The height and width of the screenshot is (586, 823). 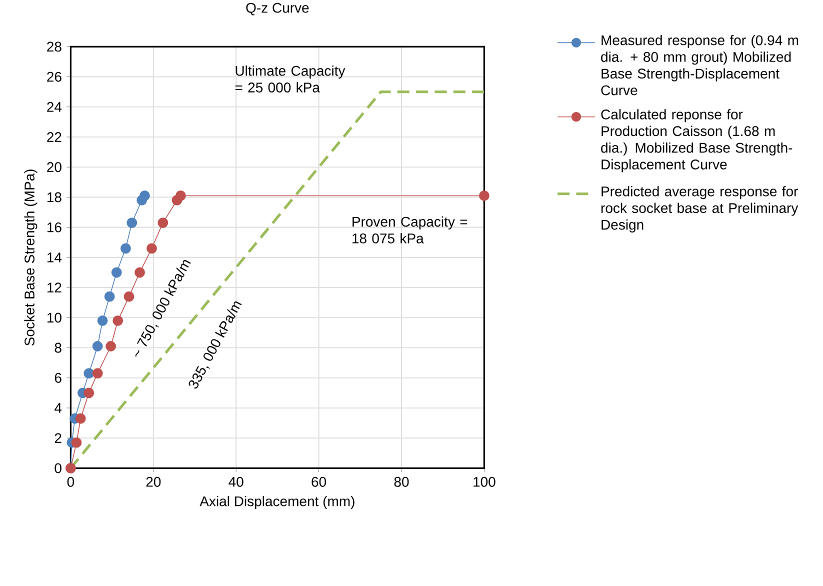 I want to click on x-axis-title: Axial Displacement (mm), so click(x=277, y=502).